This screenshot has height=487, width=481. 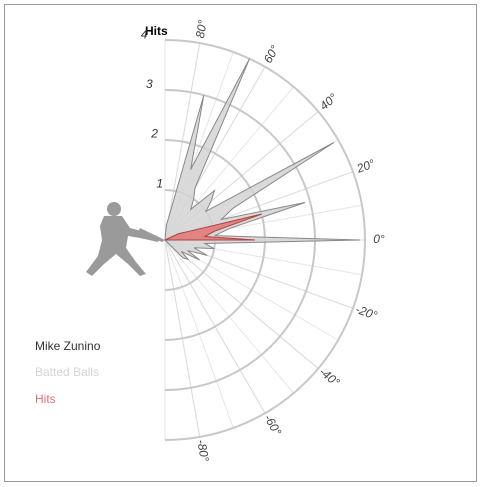 I want to click on angle-tick-label: -60°, so click(x=272, y=425).